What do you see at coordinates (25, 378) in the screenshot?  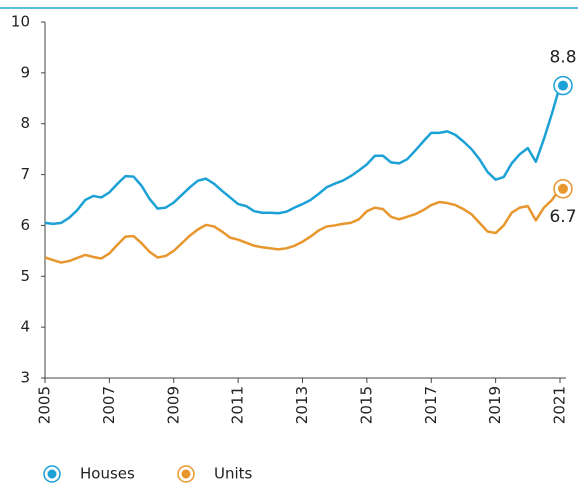 I see `y-tick-label: 3` at bounding box center [25, 378].